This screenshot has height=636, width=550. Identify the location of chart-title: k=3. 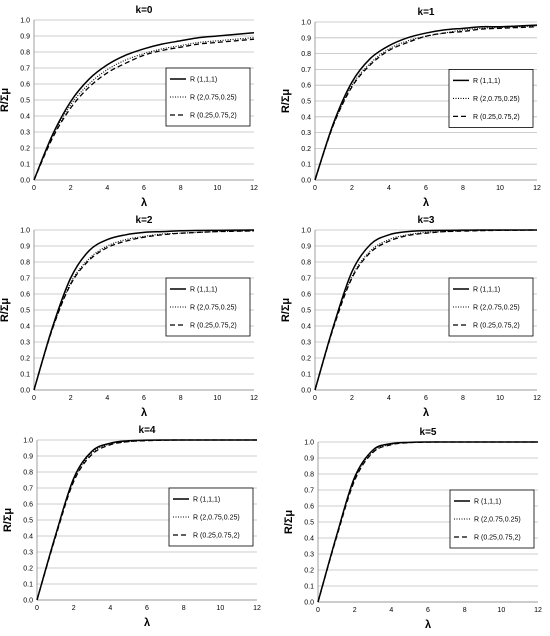
(426, 220).